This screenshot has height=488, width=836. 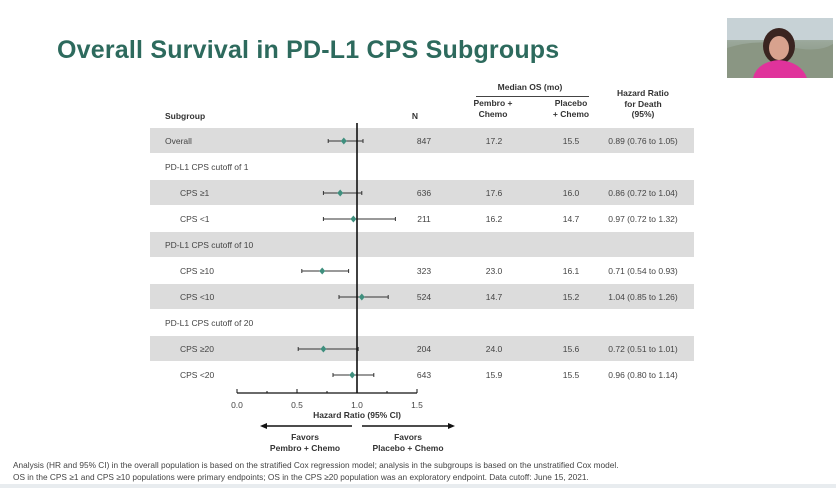 I want to click on hr-text: 1.04 (0.85 to 1.26), so click(x=643, y=297).